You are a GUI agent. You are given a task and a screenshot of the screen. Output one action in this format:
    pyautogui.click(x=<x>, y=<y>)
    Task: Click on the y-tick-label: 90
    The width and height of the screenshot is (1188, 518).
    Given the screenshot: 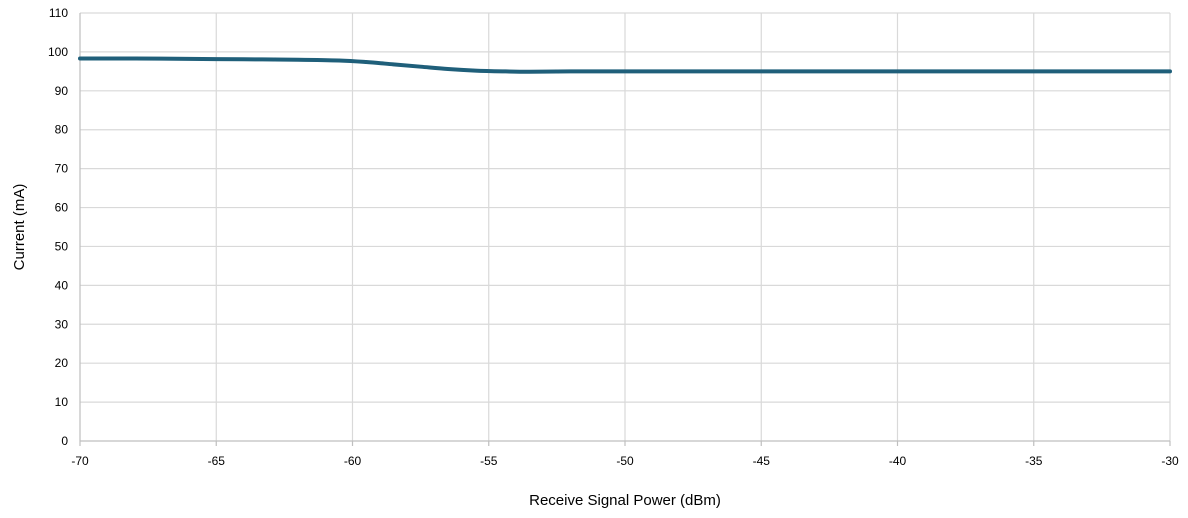 What is the action you would take?
    pyautogui.click(x=62, y=91)
    